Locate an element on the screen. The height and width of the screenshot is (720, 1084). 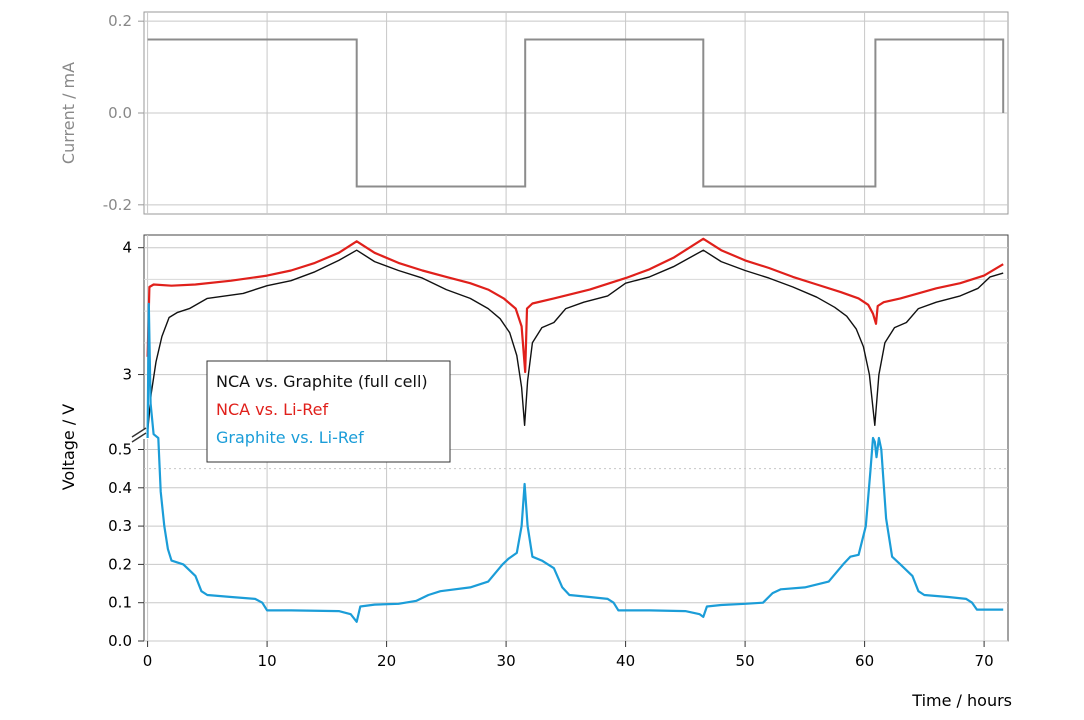
legend-entry-graphite-li-ref: Graphite vs. Li-Ref is located at coordinates (290, 437).